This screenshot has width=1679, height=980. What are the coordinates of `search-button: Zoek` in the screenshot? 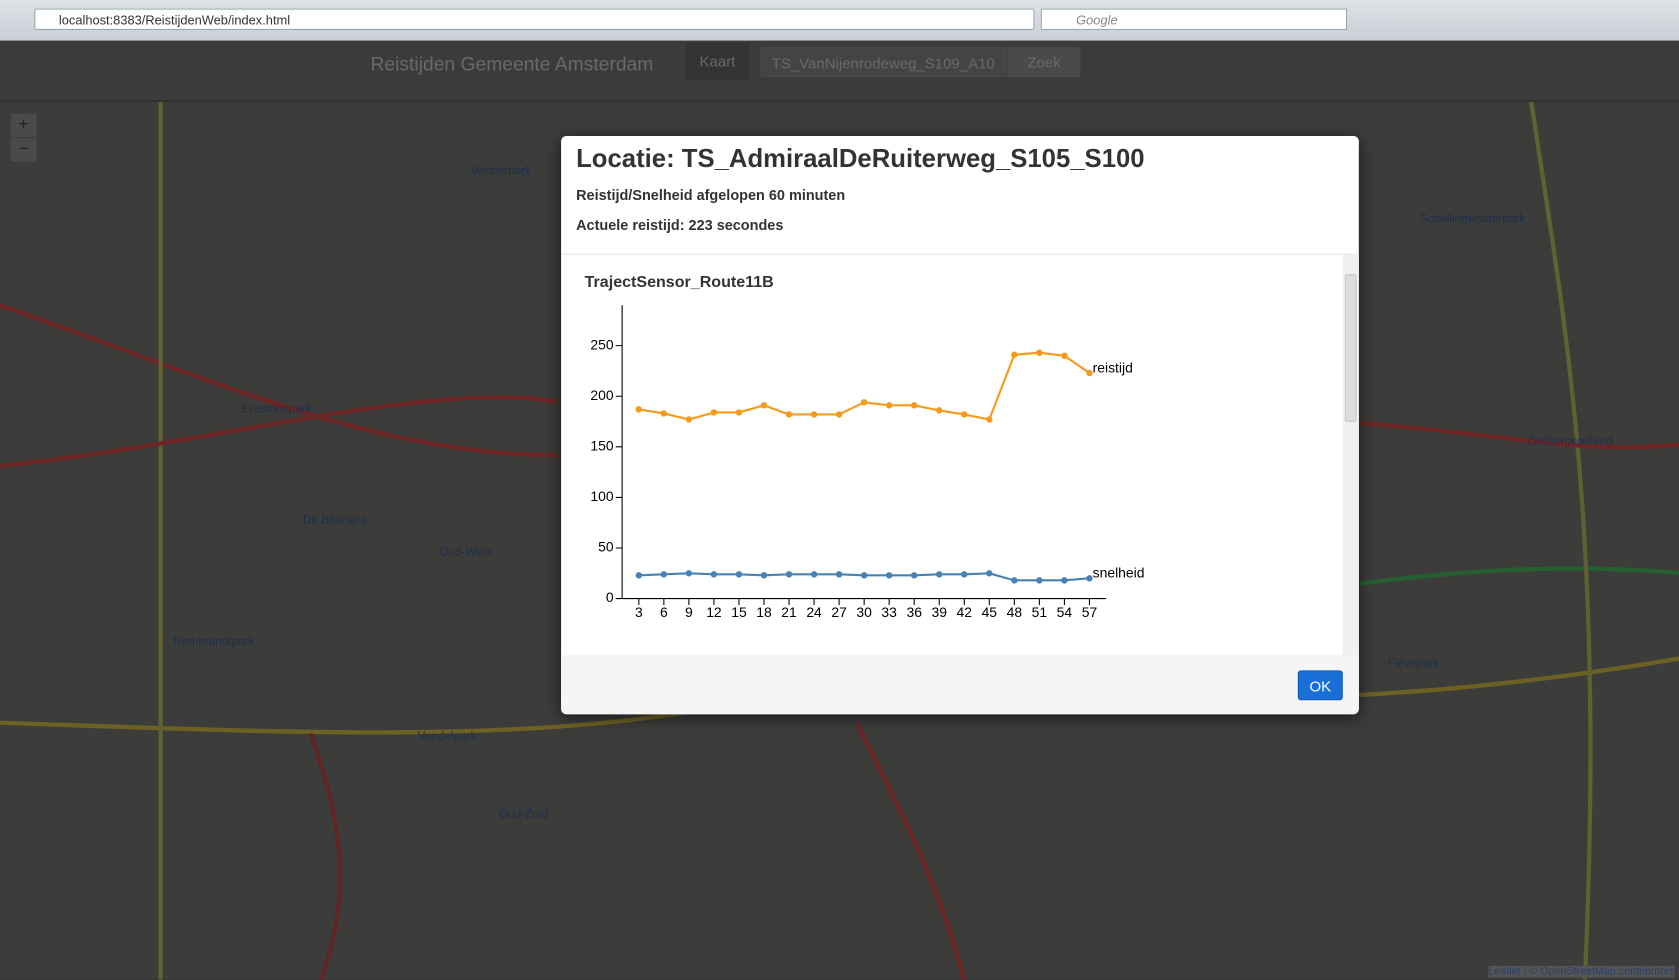 It's located at (1044, 62).